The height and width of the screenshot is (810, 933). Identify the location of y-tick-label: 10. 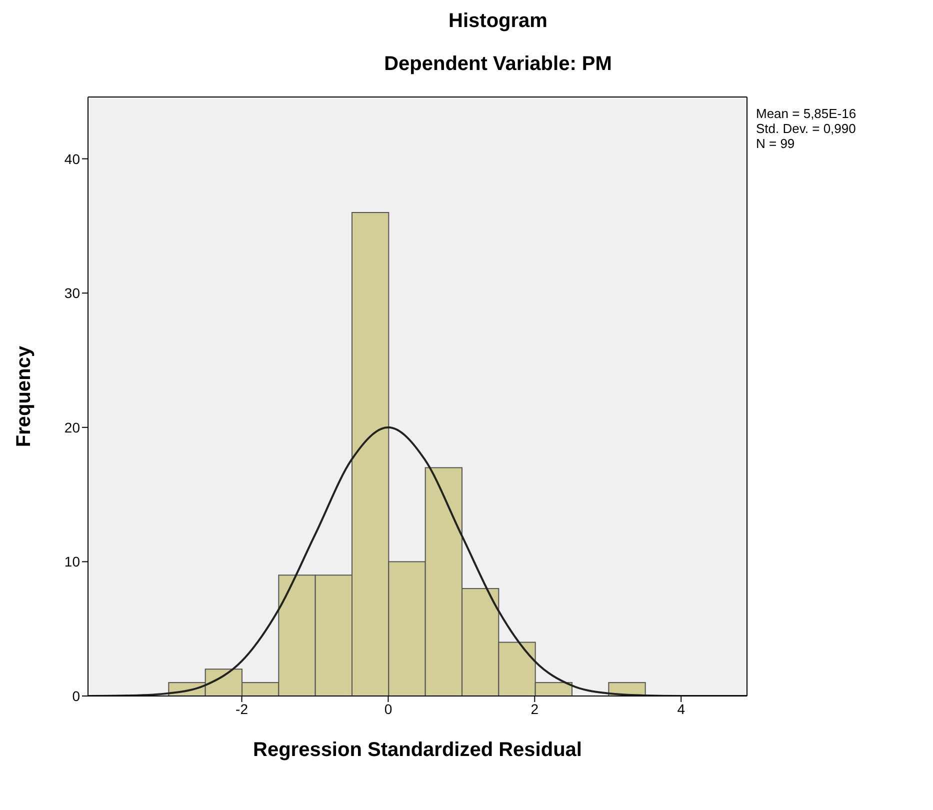
(72, 562).